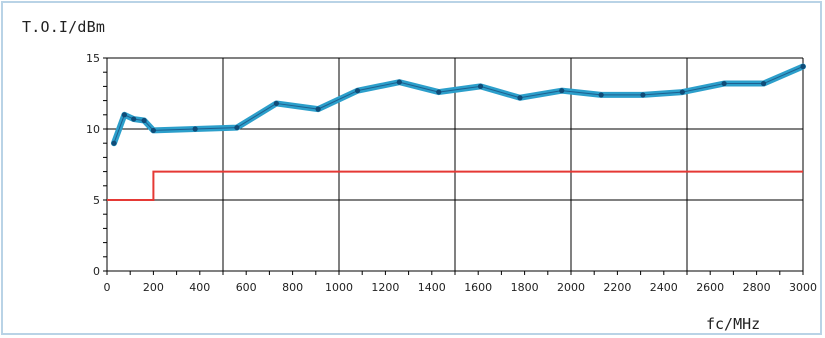 Image resolution: width=825 pixels, height=338 pixels. Describe the element at coordinates (64, 27) in the screenshot. I see `y-axis-label: T.O.I/dBm` at that location.